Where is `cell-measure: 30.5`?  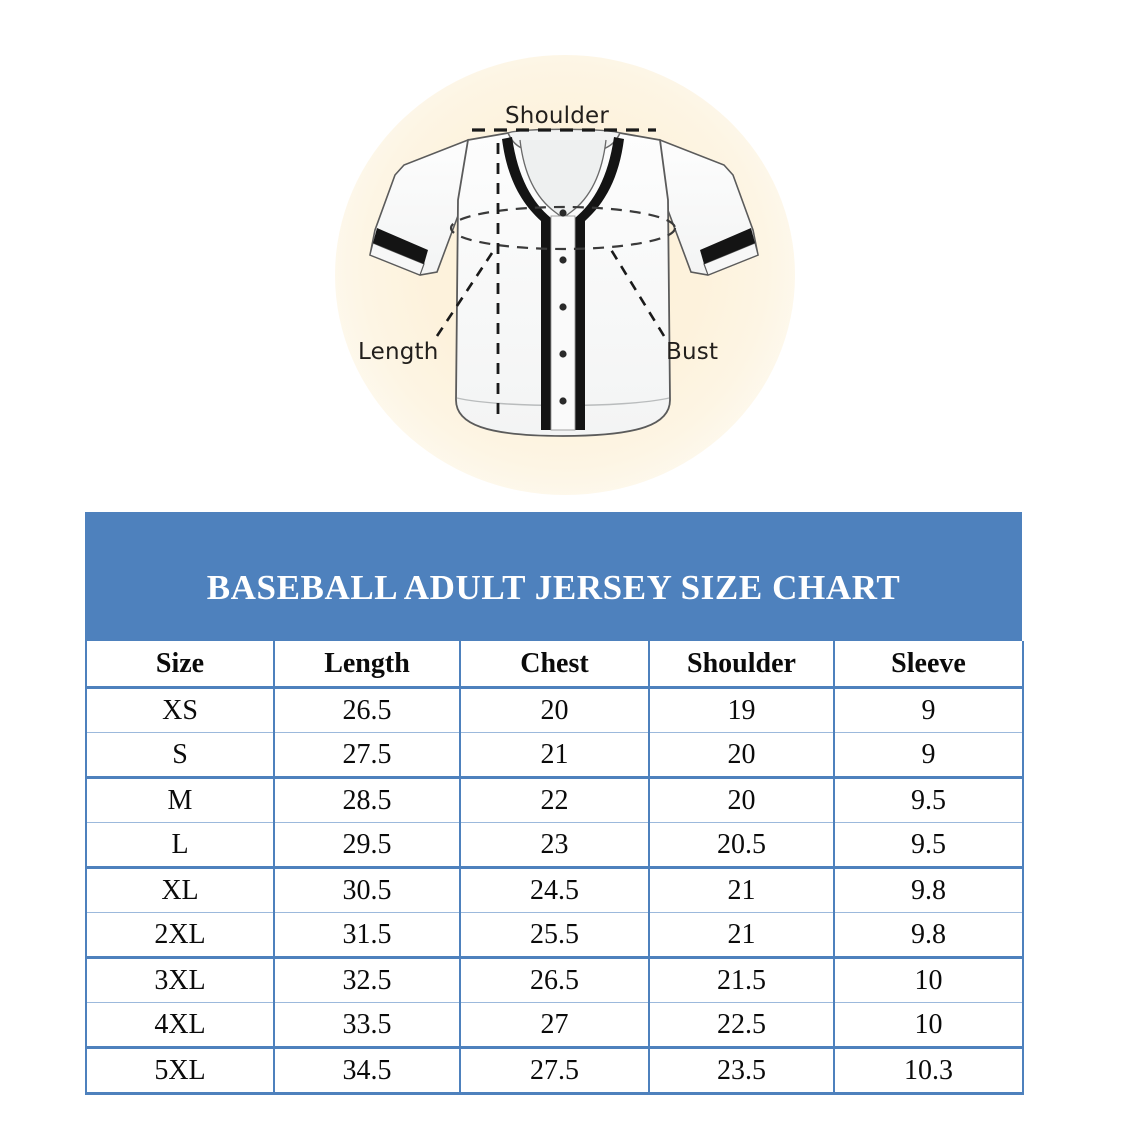 cell-measure: 30.5 is located at coordinates (367, 890).